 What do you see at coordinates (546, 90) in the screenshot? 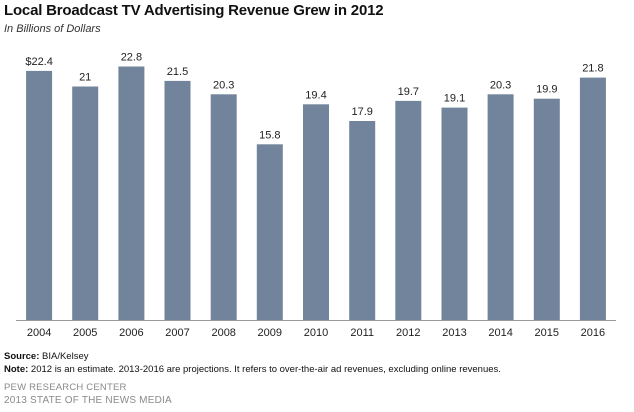
I see `data-label-2015: 19.9` at bounding box center [546, 90].